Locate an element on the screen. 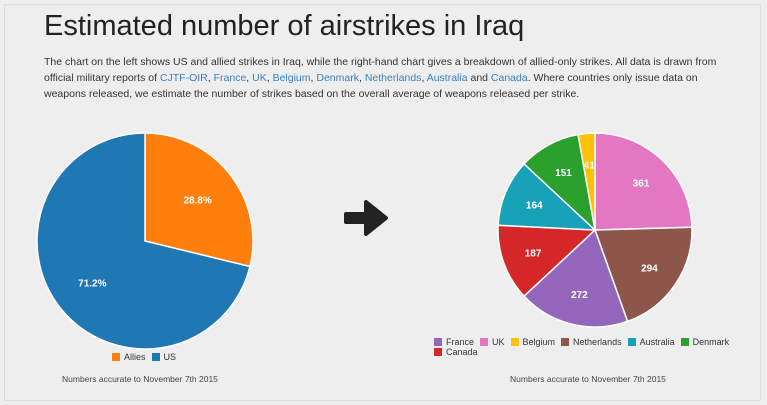 The width and height of the screenshot is (767, 405). note-right: Numbers accurate to November 7th 2015 is located at coordinates (588, 379).